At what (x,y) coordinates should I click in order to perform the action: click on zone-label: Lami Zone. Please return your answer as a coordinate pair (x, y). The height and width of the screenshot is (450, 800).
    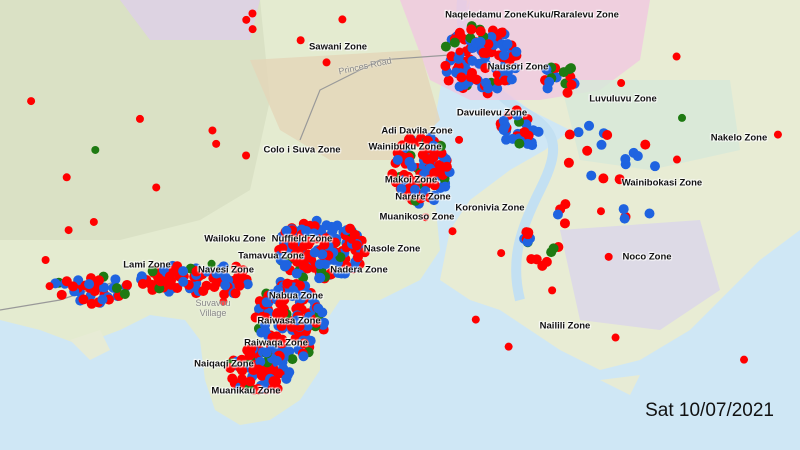
    Looking at the image, I should click on (147, 265).